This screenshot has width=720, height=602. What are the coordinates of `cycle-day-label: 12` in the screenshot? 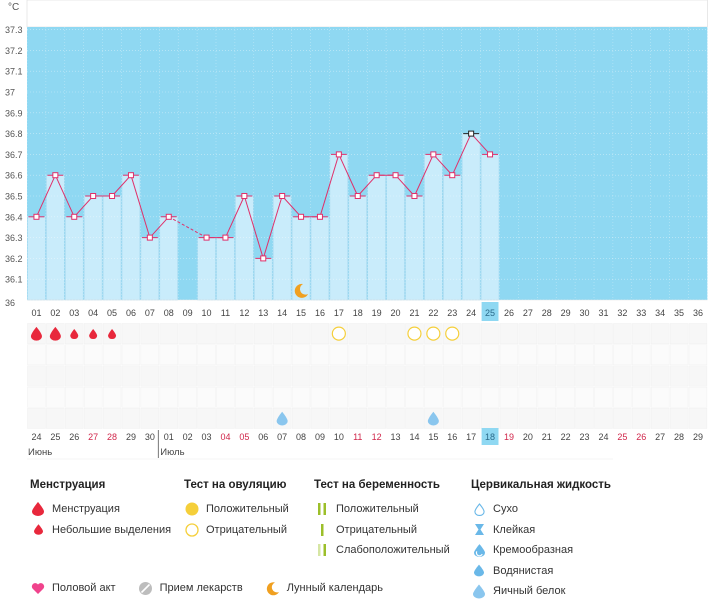 It's located at (244, 313).